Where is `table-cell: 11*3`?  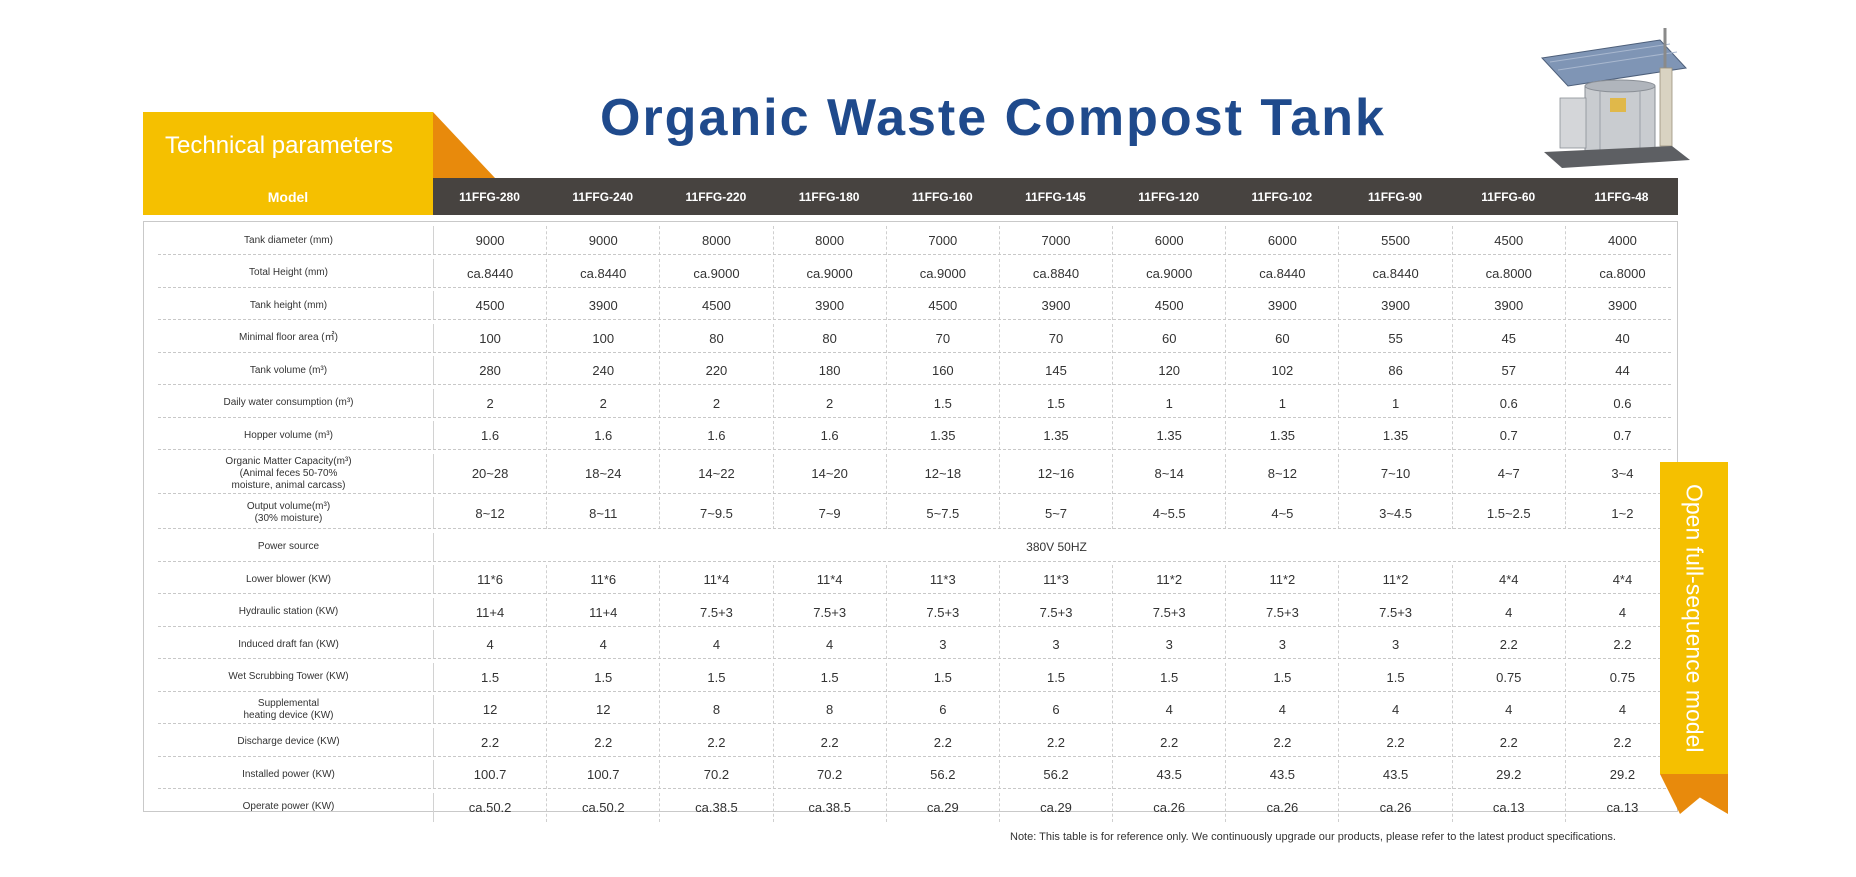 table-cell: 11*3 is located at coordinates (943, 579).